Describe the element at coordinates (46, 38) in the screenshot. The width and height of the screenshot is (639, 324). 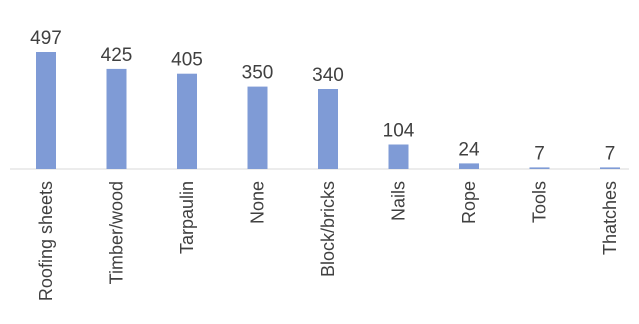
I see `data-label: 497` at that location.